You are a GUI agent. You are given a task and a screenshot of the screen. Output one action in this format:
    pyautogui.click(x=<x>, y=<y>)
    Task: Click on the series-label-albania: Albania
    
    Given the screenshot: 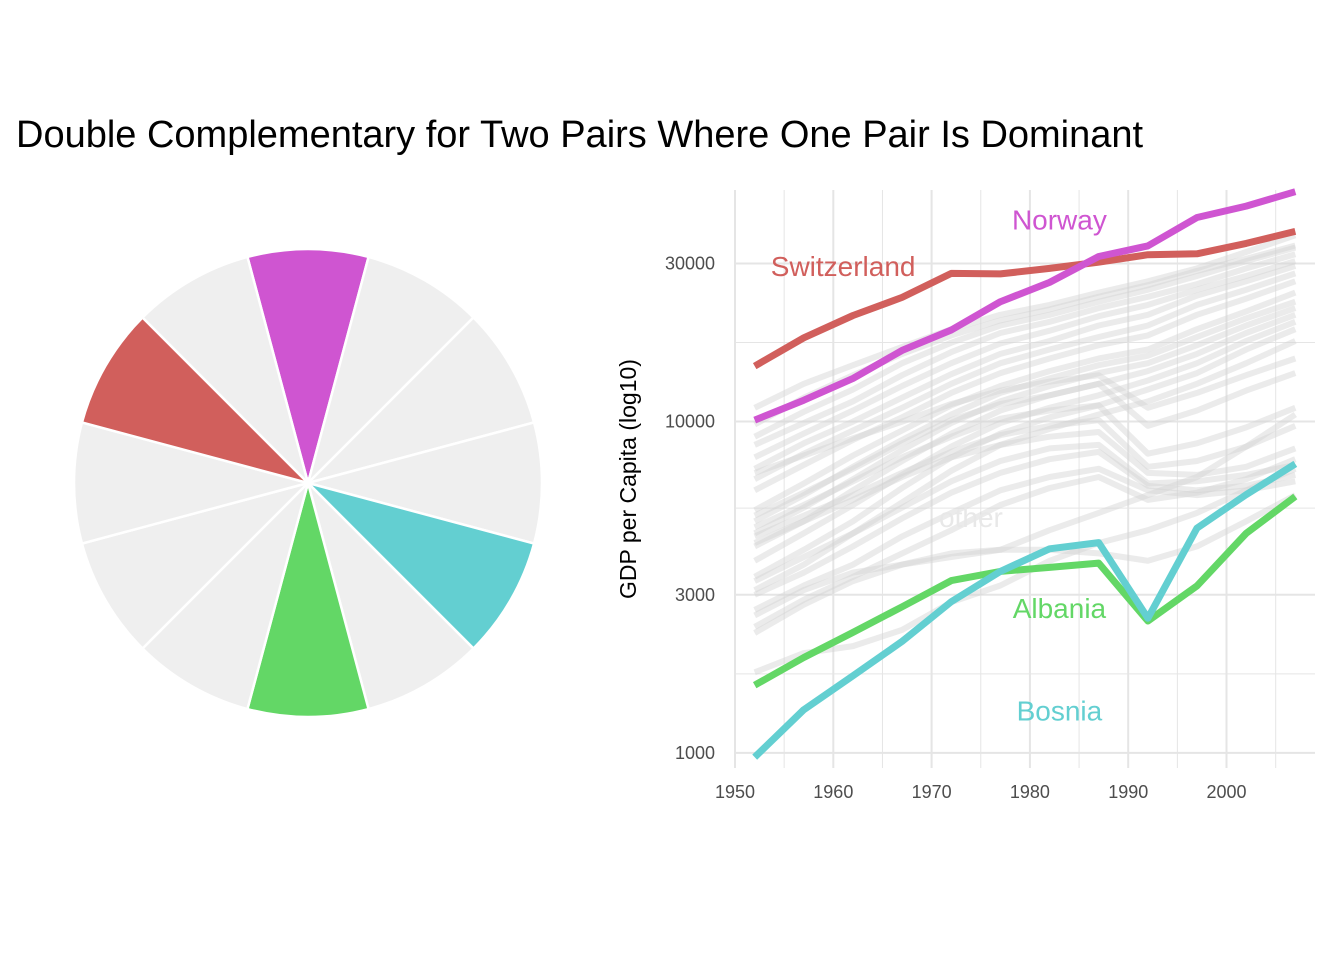 What is the action you would take?
    pyautogui.click(x=1060, y=608)
    